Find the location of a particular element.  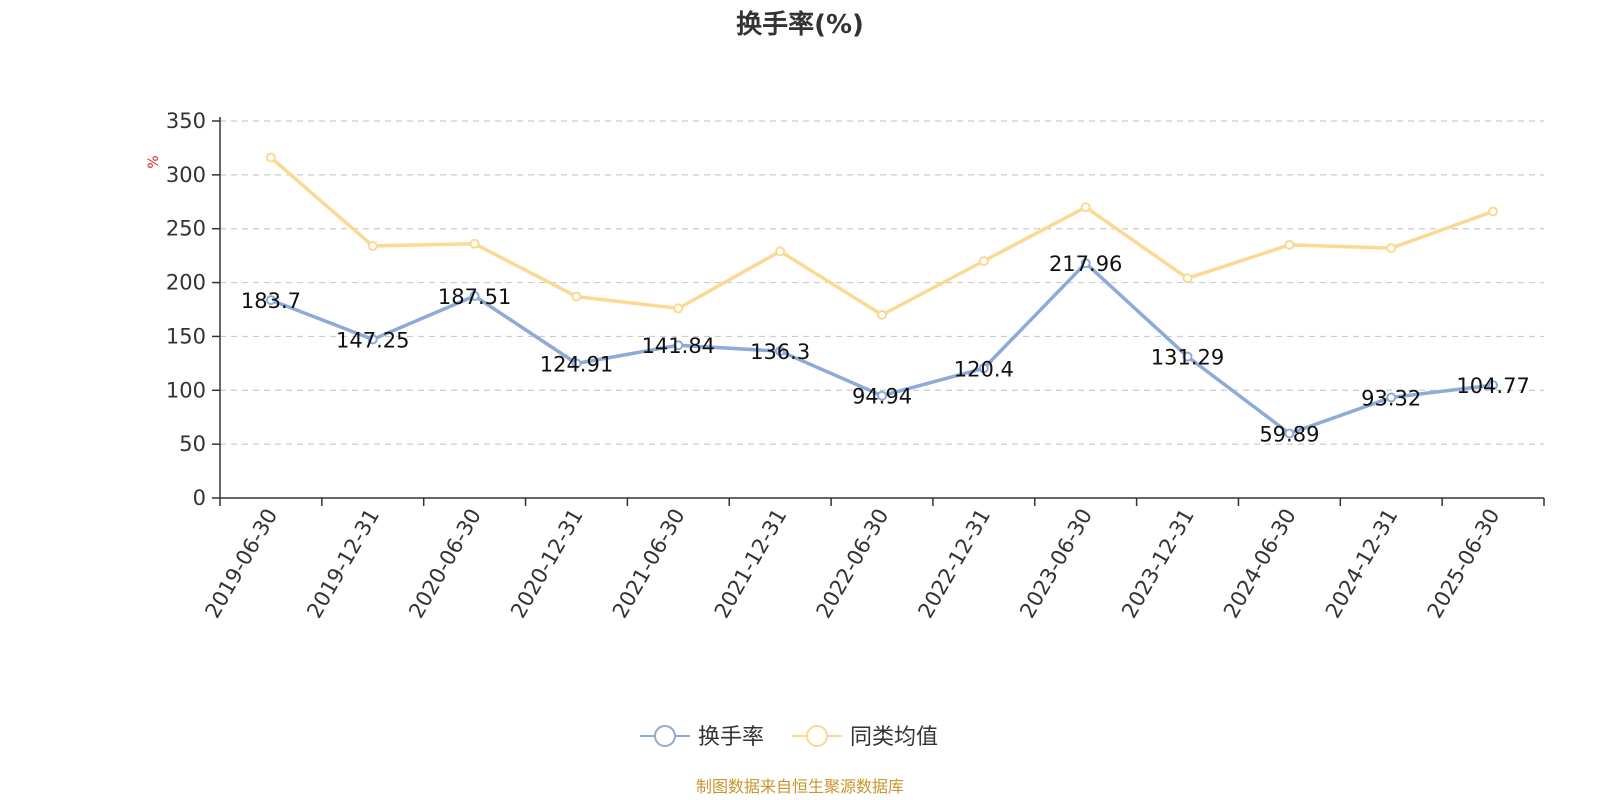

data-label: 136.3 is located at coordinates (780, 352).